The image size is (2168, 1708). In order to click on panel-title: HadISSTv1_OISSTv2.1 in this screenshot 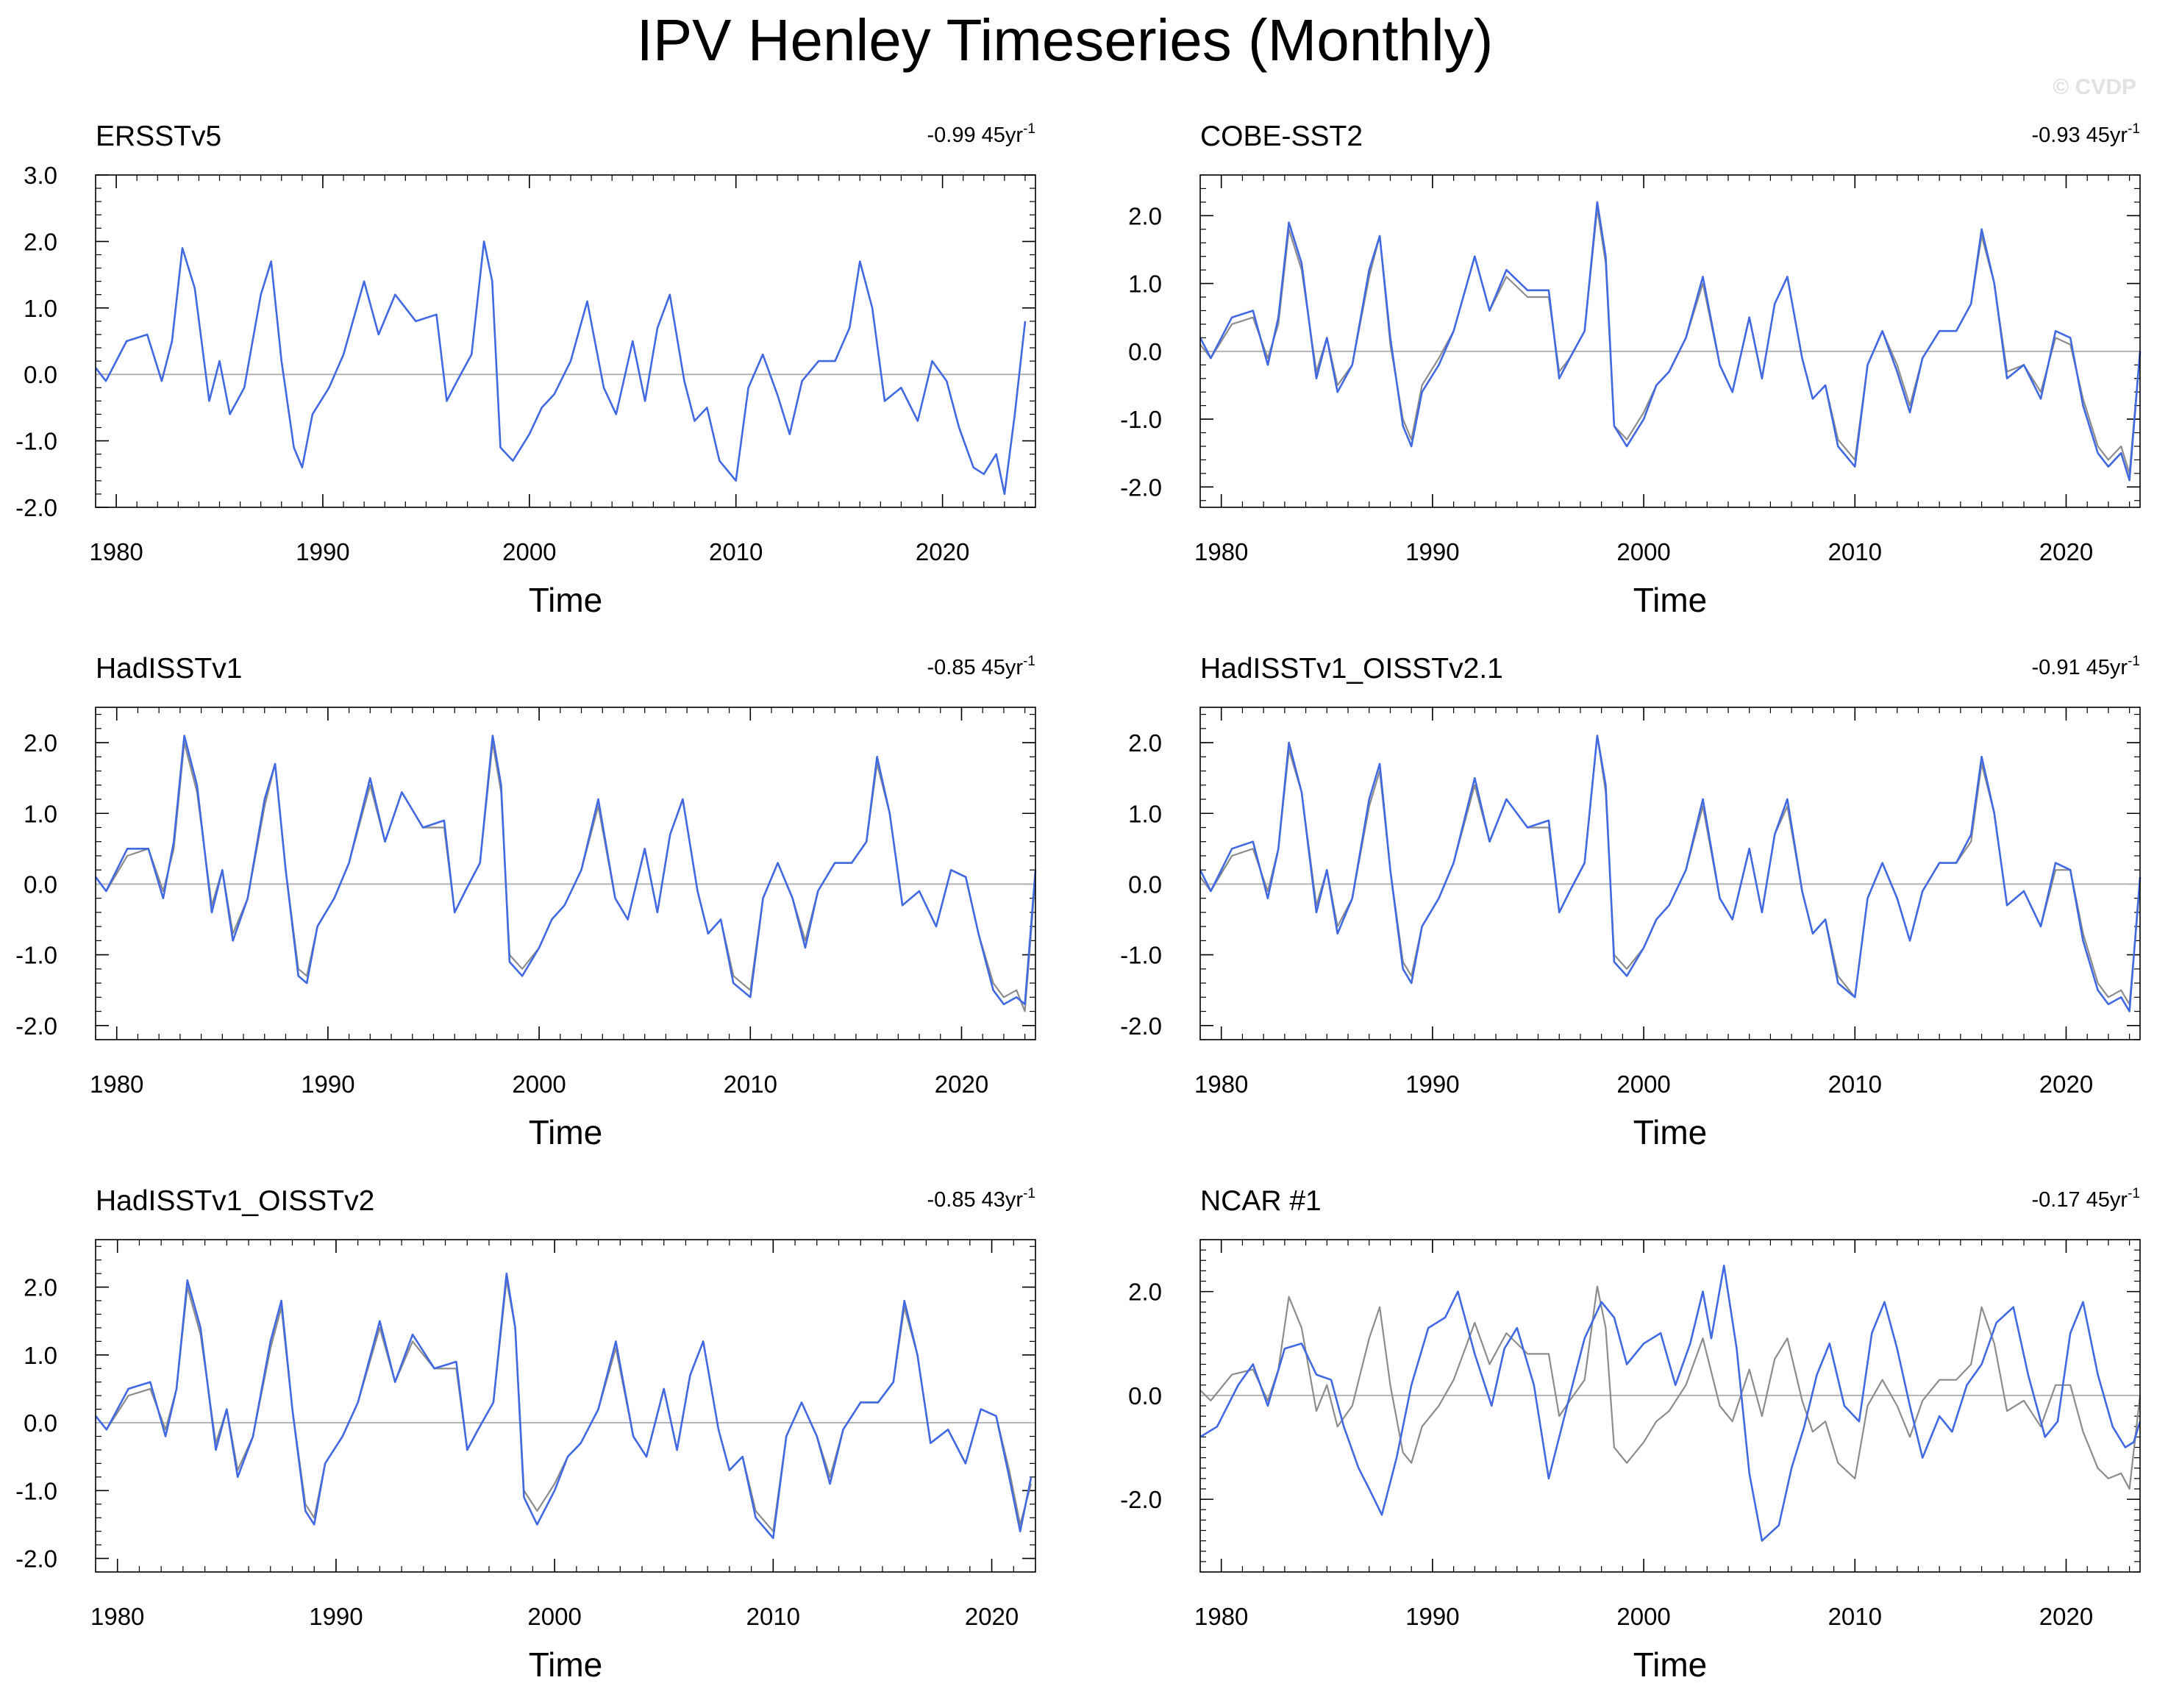, I will do `click(1351, 669)`.